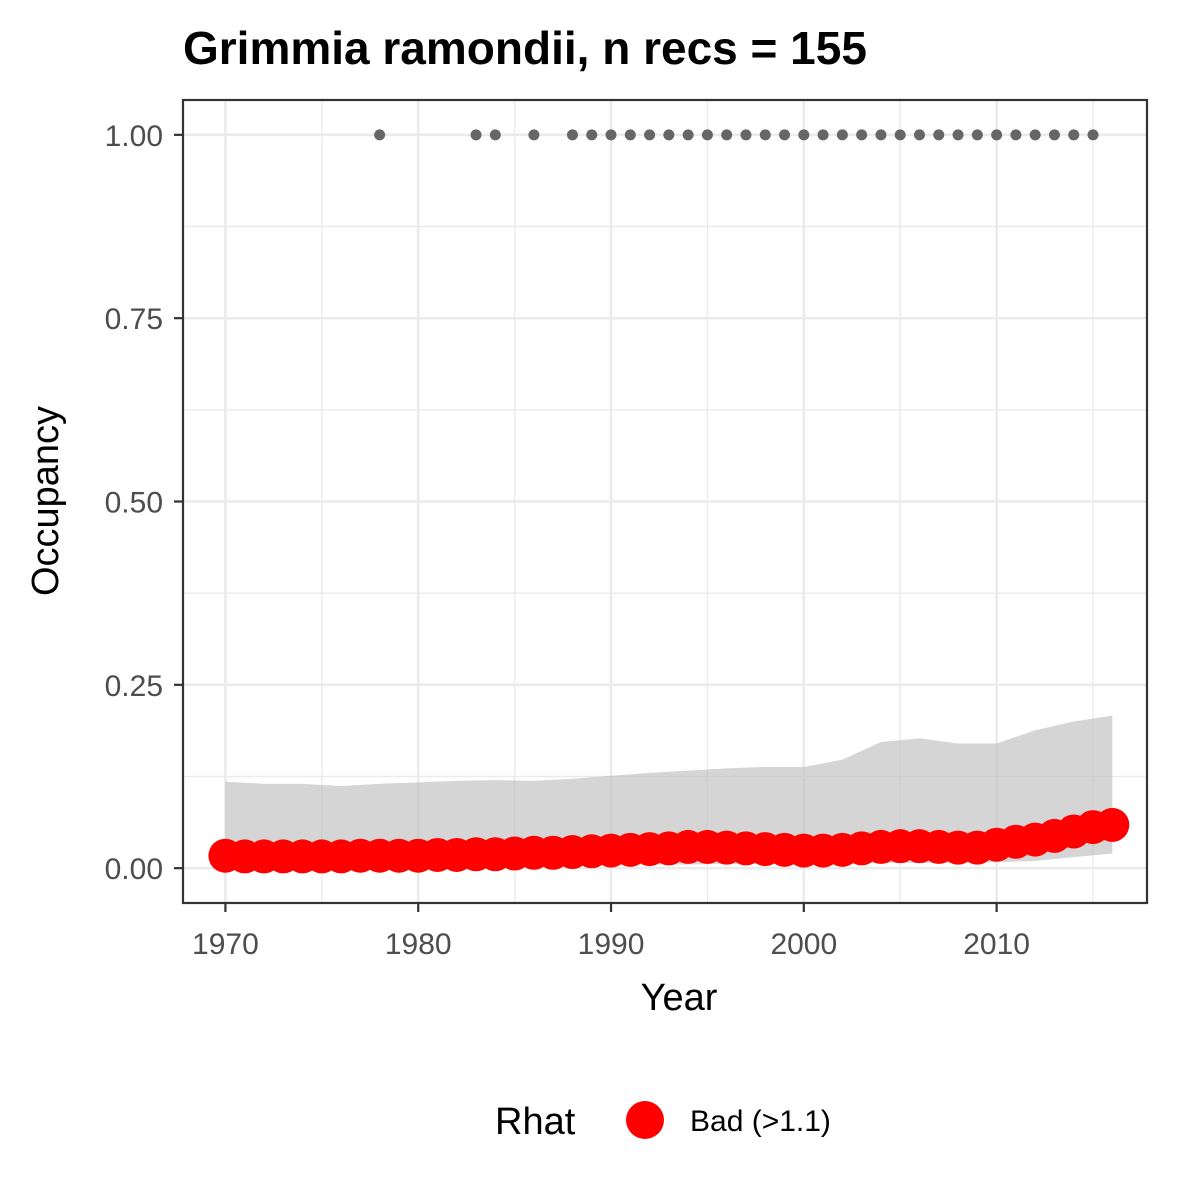 The width and height of the screenshot is (1200, 1200). I want to click on y-tick-label: 0.00, so click(134, 869).